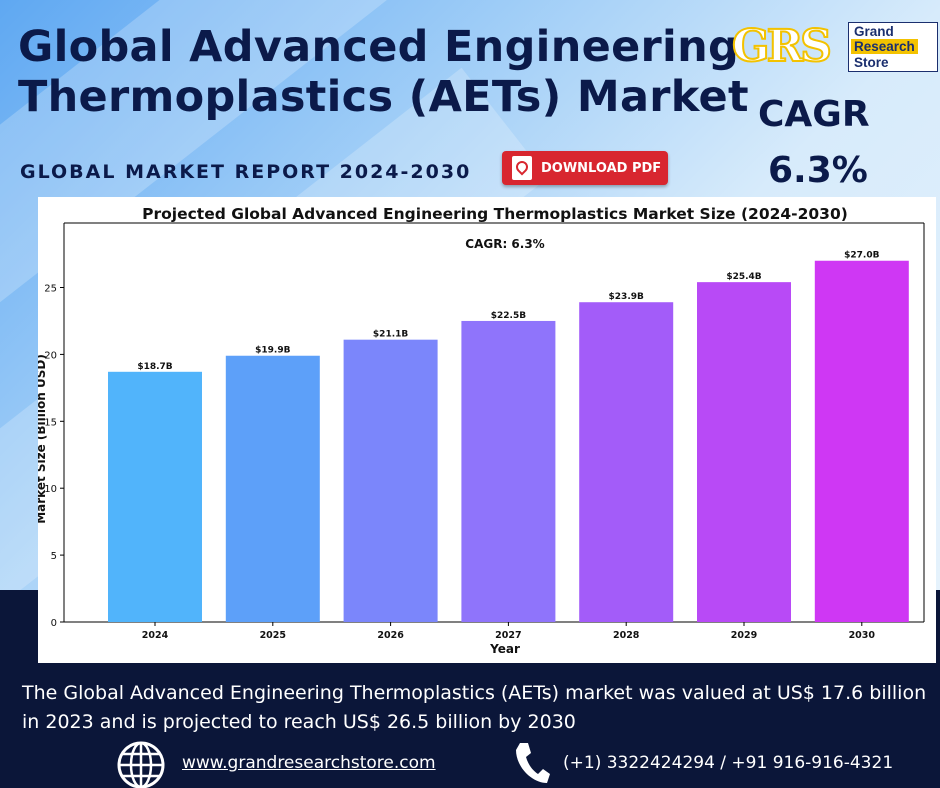 The image size is (940, 788). What do you see at coordinates (601, 168) in the screenshot?
I see `download-pdf-label: DOWNLOAD PDF` at bounding box center [601, 168].